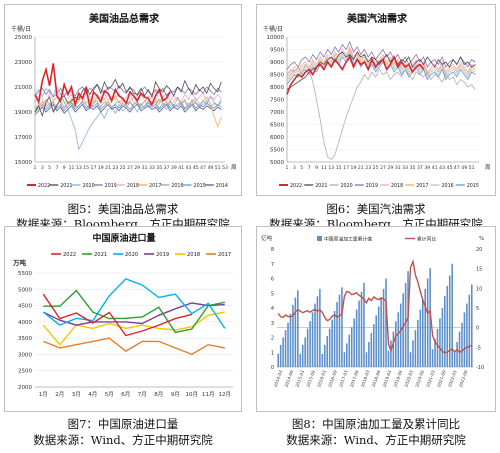 The image size is (500, 453). Describe the element at coordinates (158, 394) in the screenshot. I see `x-tick-label: 8月` at that location.